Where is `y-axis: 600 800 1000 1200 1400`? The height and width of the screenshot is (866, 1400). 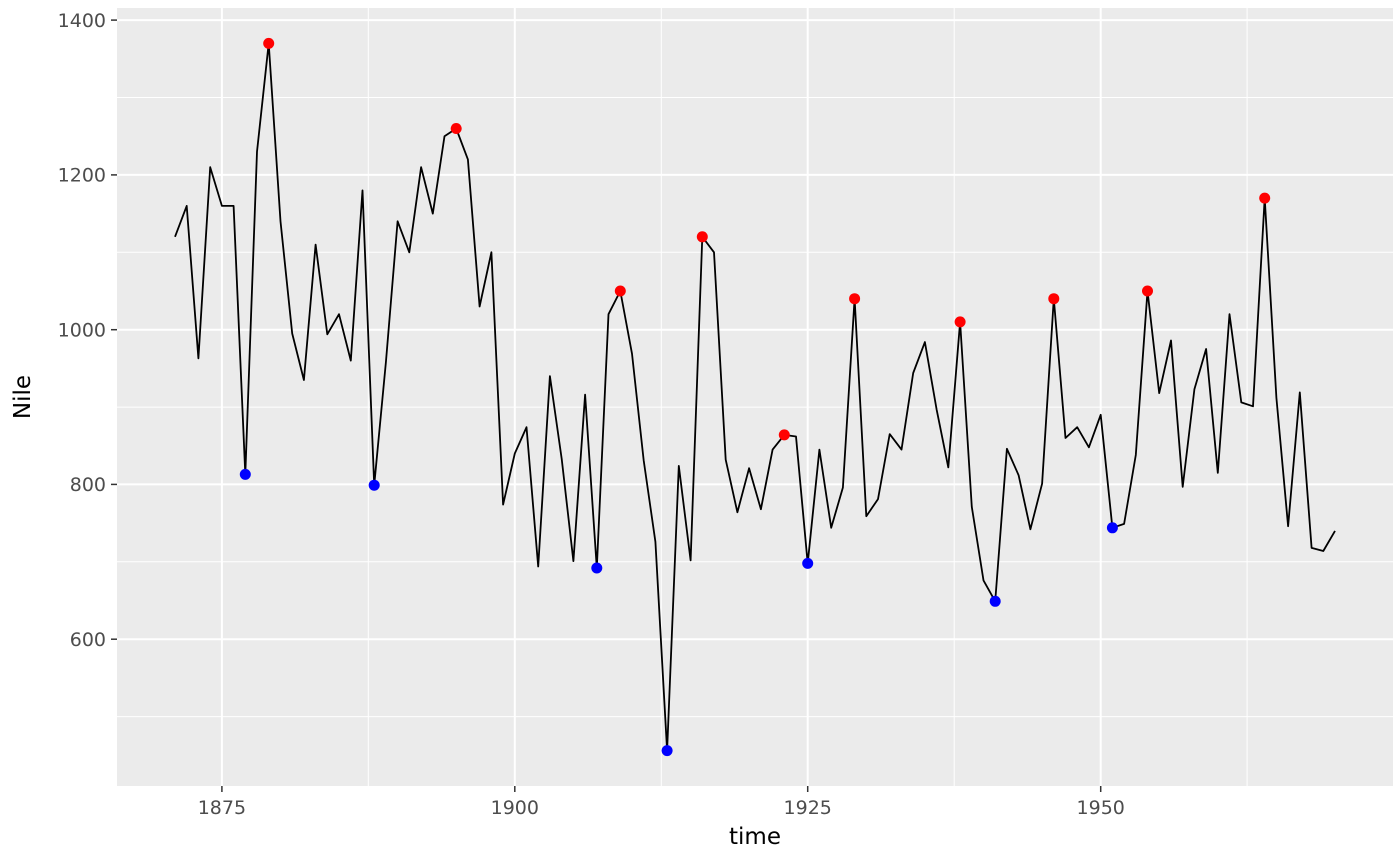
y-axis: 600 800 1000 1200 1400 is located at coordinates (87, 330).